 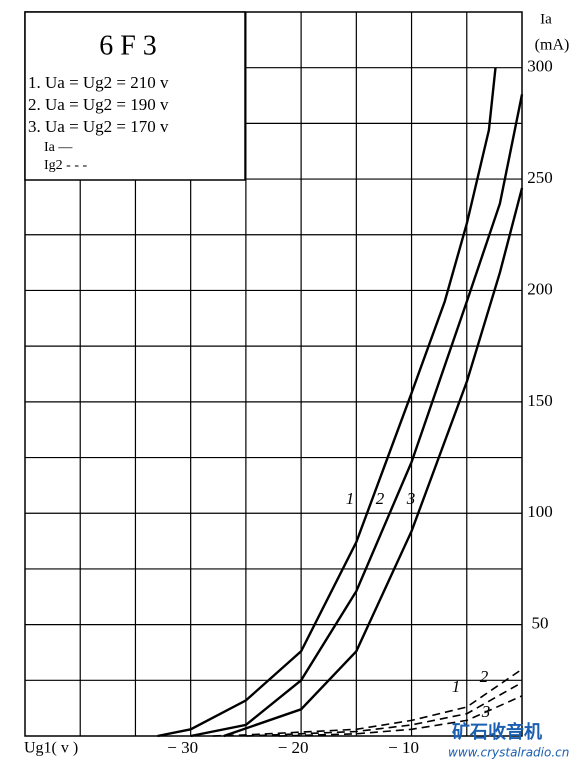 What do you see at coordinates (540, 177) in the screenshot?
I see `y-tick-label: 250` at bounding box center [540, 177].